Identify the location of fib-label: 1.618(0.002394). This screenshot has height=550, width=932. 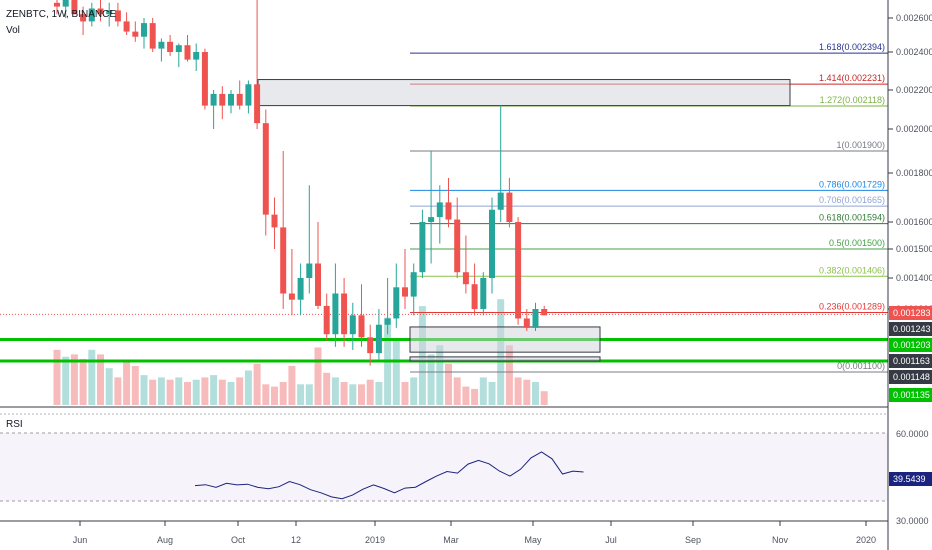
(852, 47).